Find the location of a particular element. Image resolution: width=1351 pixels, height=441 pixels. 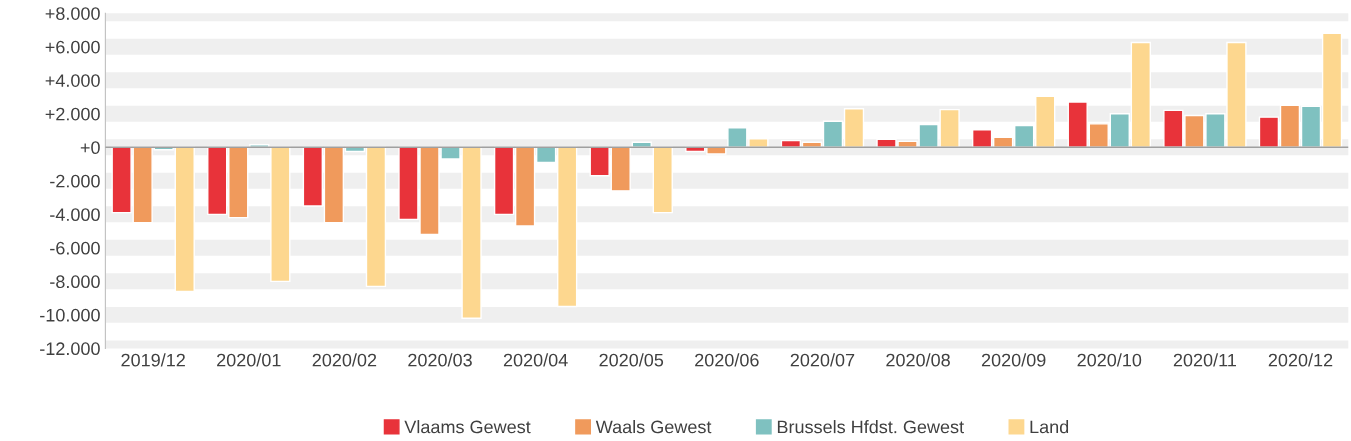

y-tick-label: -6.000 is located at coordinates (75, 248).